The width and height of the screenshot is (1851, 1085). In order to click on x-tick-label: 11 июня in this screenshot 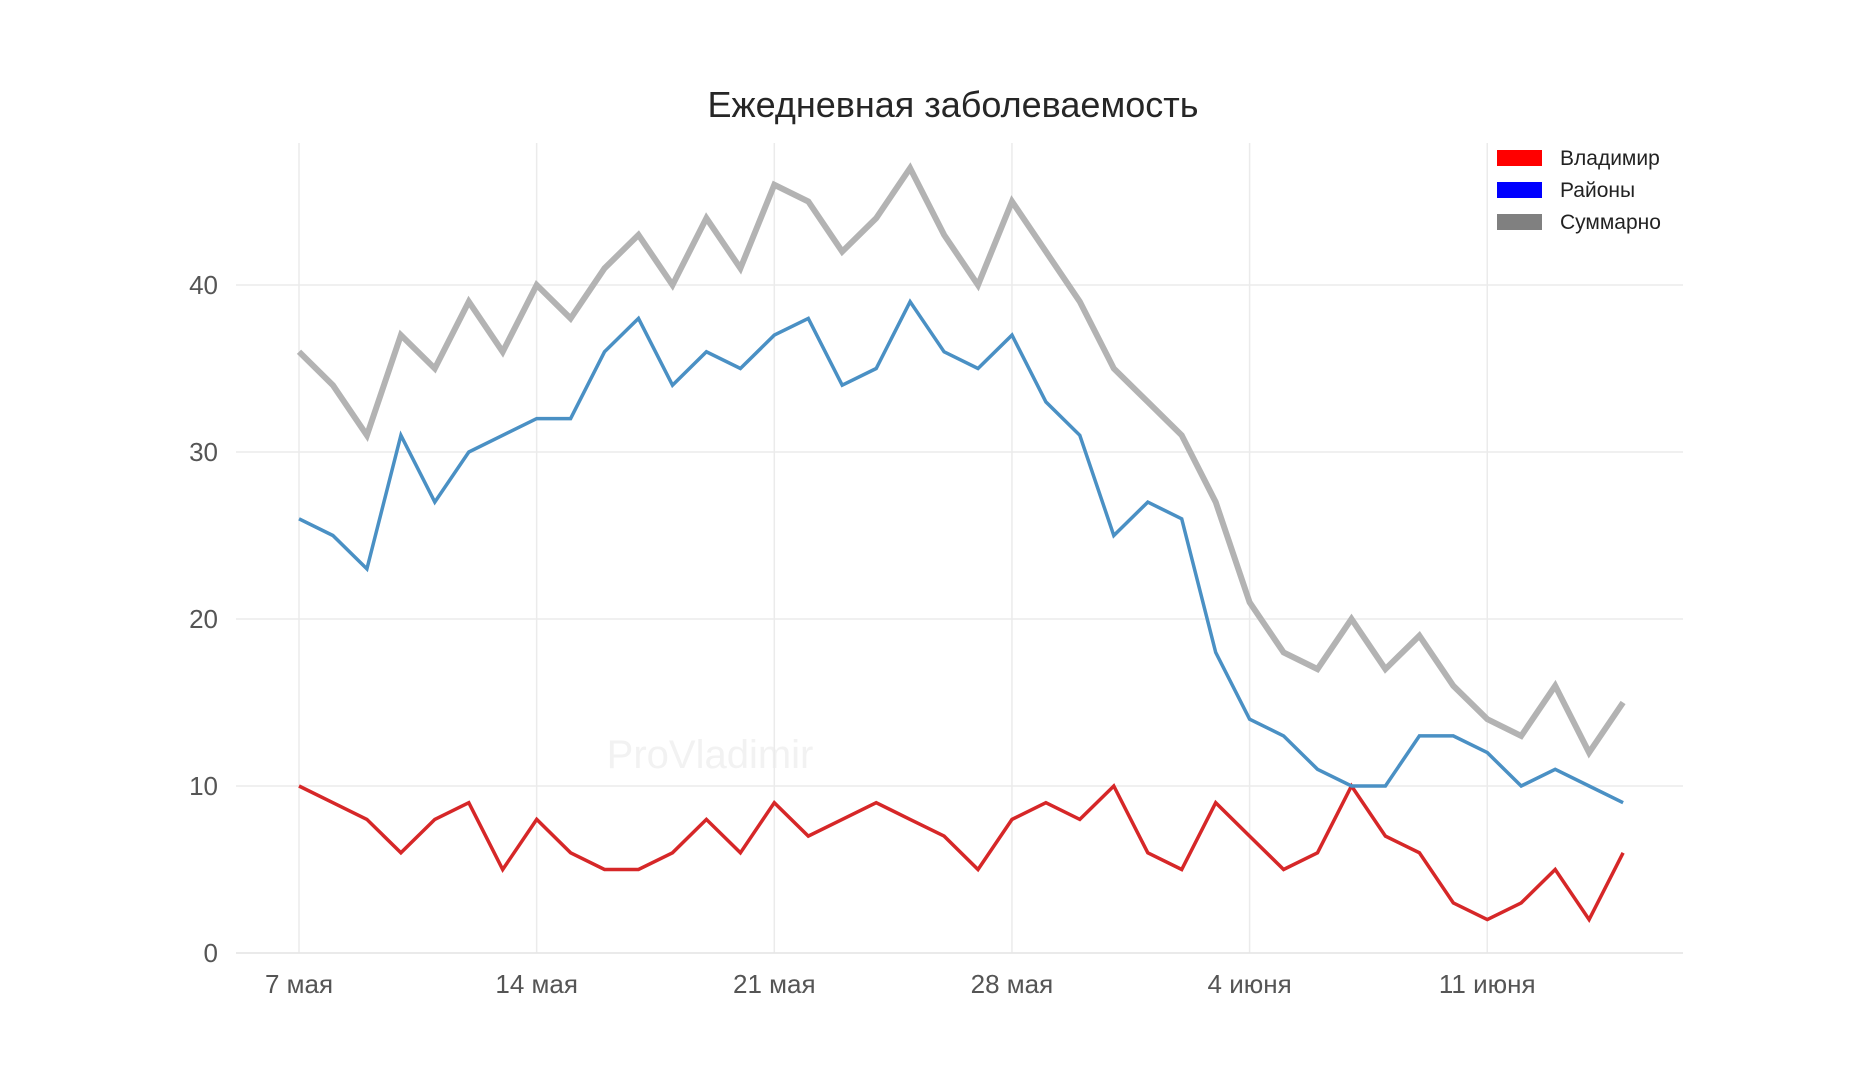, I will do `click(1487, 984)`.